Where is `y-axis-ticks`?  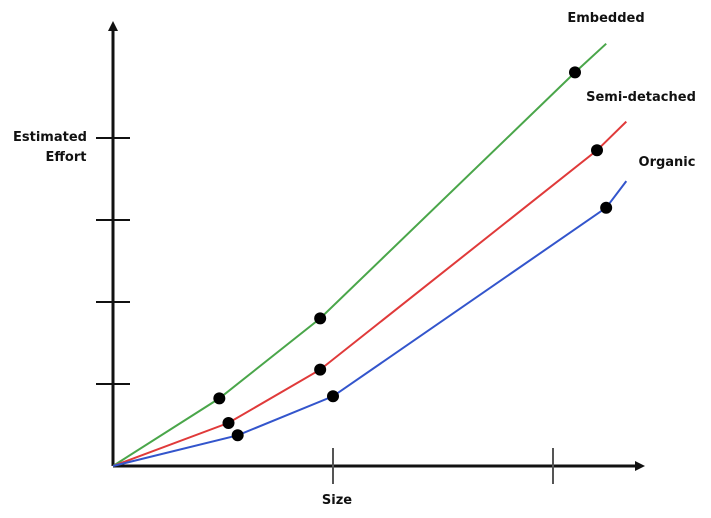 y-axis-ticks is located at coordinates (113, 261).